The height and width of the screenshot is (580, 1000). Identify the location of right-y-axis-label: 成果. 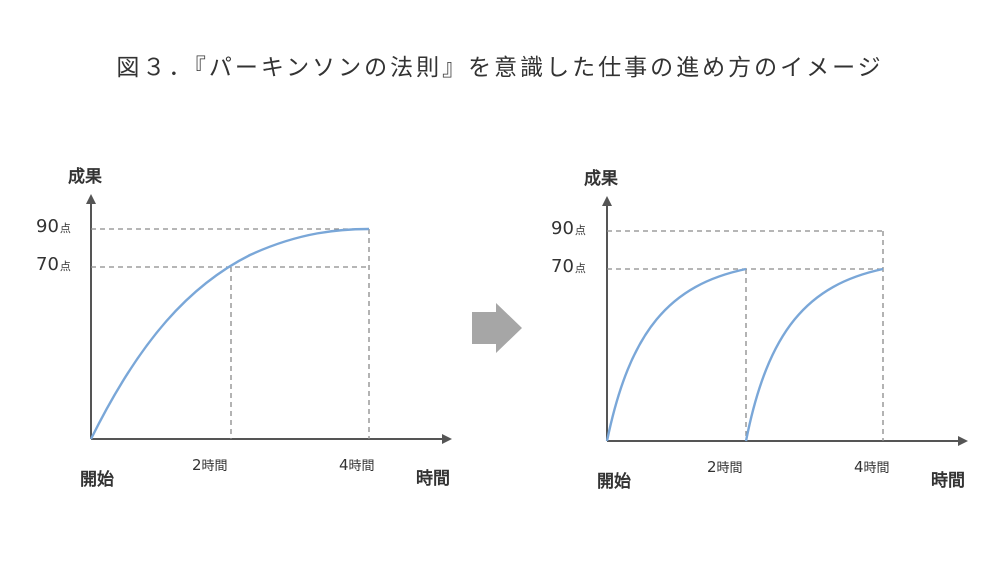
(601, 179).